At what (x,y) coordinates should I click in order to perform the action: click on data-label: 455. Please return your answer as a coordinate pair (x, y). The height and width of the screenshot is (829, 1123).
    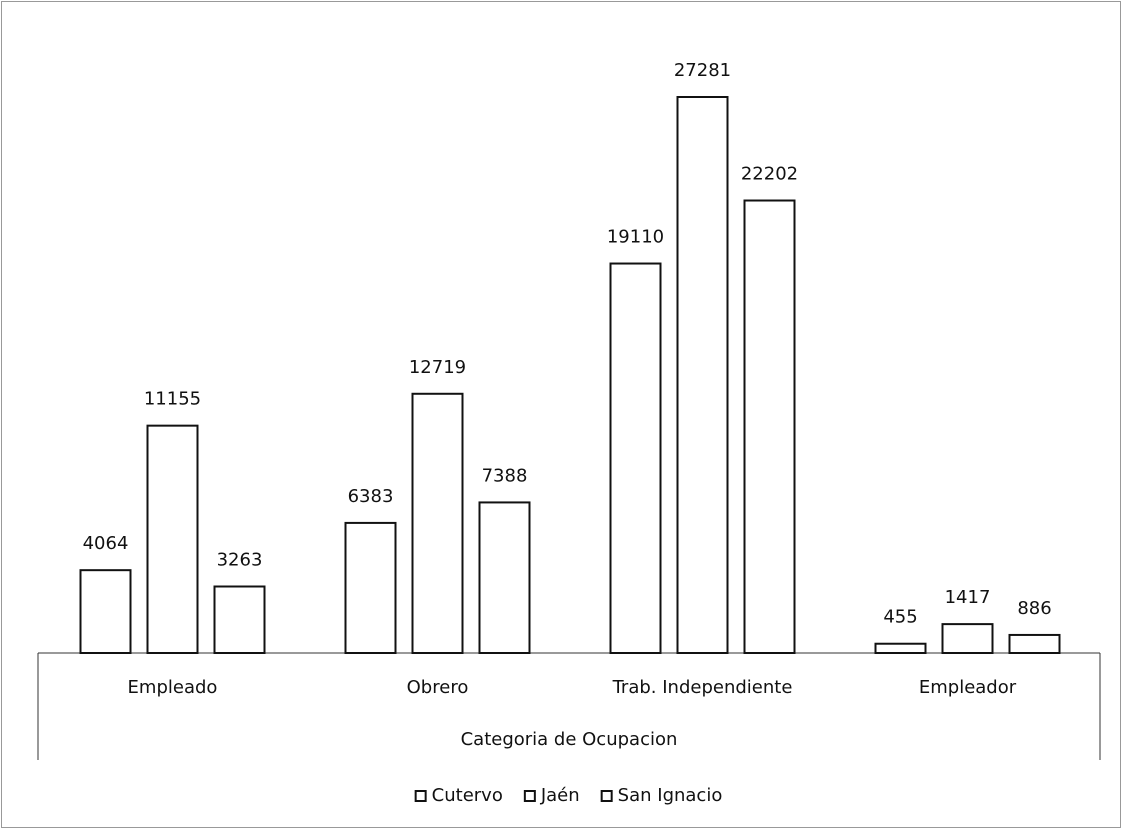
    Looking at the image, I should click on (900, 617).